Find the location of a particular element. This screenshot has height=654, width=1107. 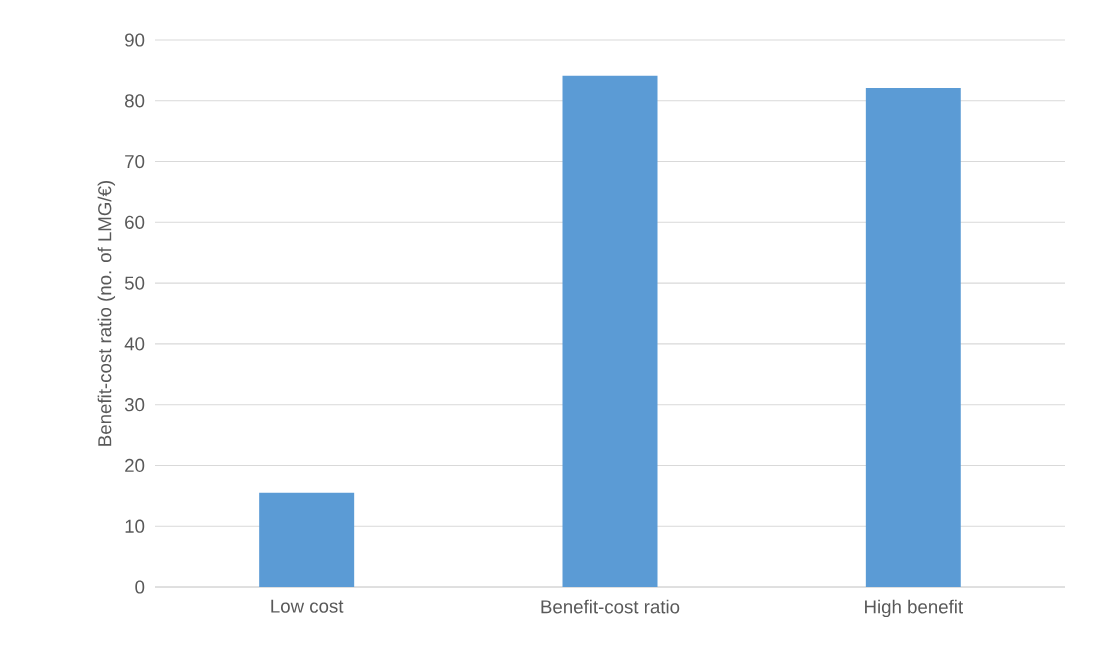

y-axis-title: Benefit-cost ratio (no. of LMG/€) is located at coordinates (106, 313).